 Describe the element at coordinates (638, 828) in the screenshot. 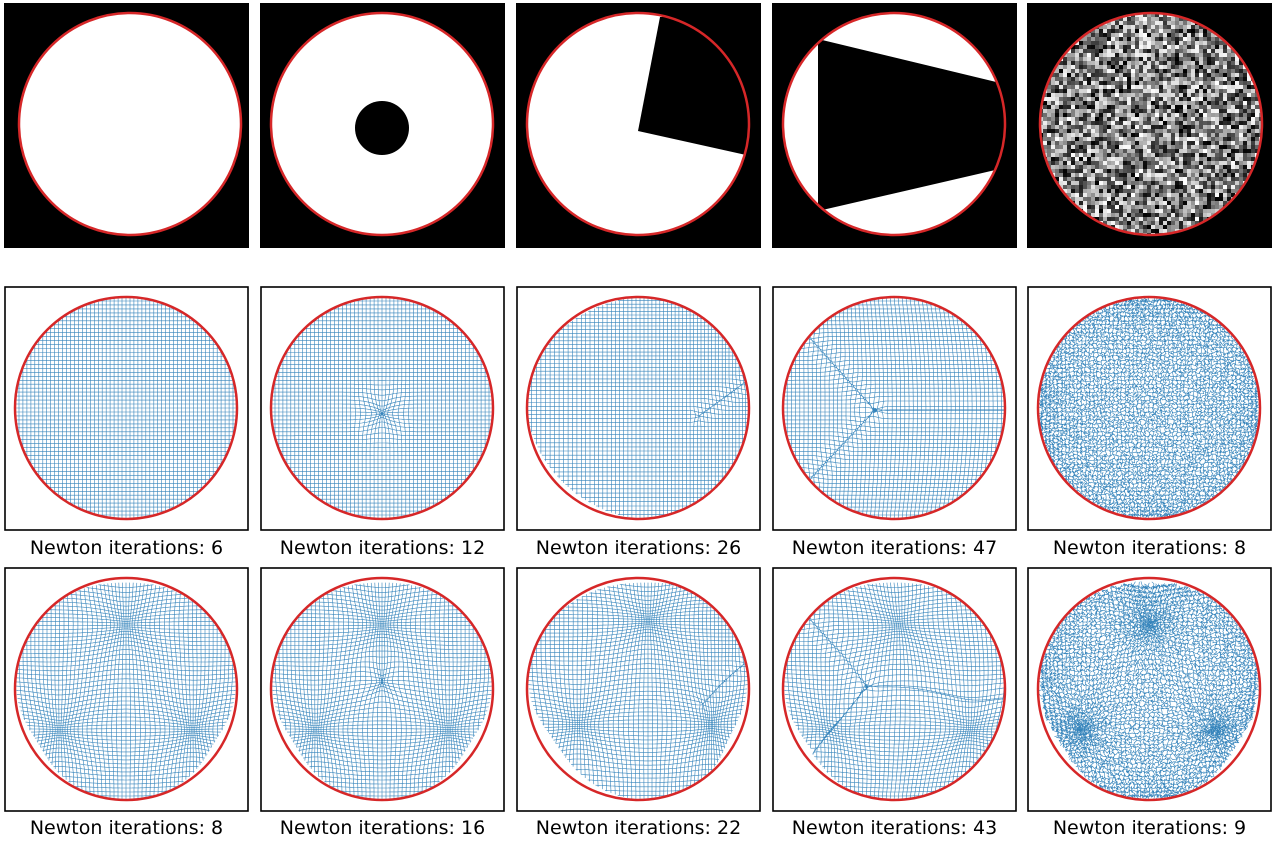

I see `iterations-caption: Newton iterations: 22` at that location.